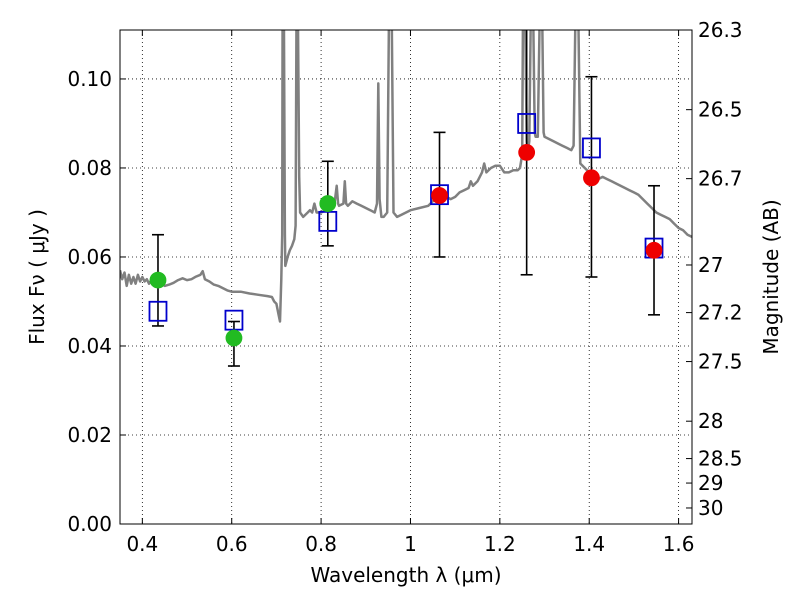  What do you see at coordinates (405, 575) in the screenshot?
I see `x-axis-title: Wavelength λ (μm)` at bounding box center [405, 575].